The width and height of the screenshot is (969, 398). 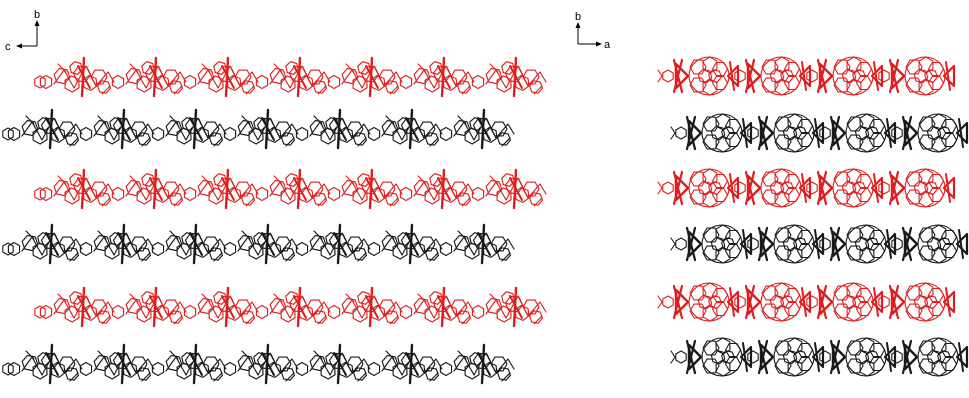 I want to click on right-axis-a-label: a, so click(x=607, y=45).